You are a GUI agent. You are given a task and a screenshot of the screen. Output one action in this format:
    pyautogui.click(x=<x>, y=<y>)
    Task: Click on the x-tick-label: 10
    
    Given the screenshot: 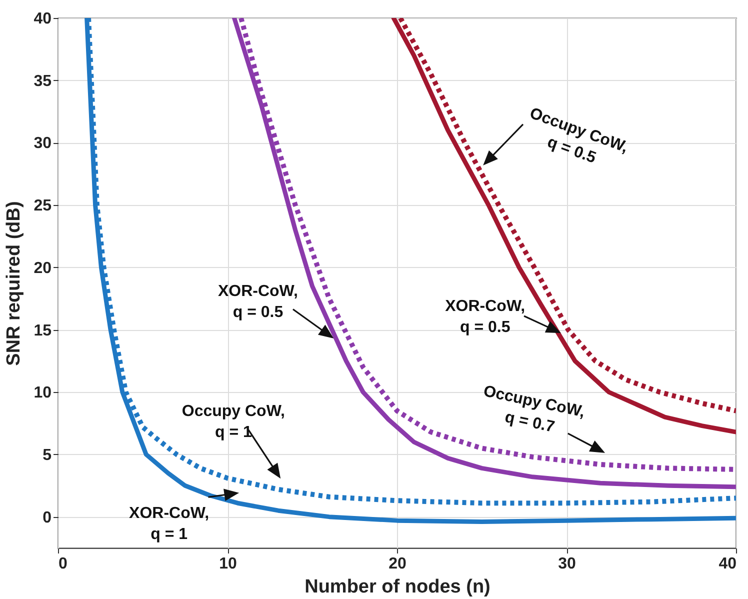 What is the action you would take?
    pyautogui.click(x=228, y=564)
    